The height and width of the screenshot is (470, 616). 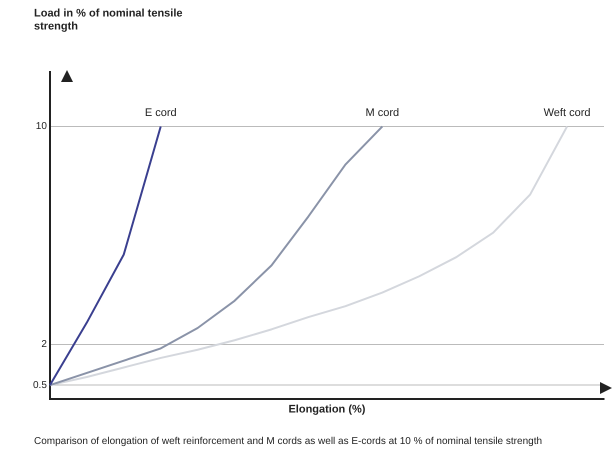 I want to click on series-label: M cord, so click(x=383, y=113).